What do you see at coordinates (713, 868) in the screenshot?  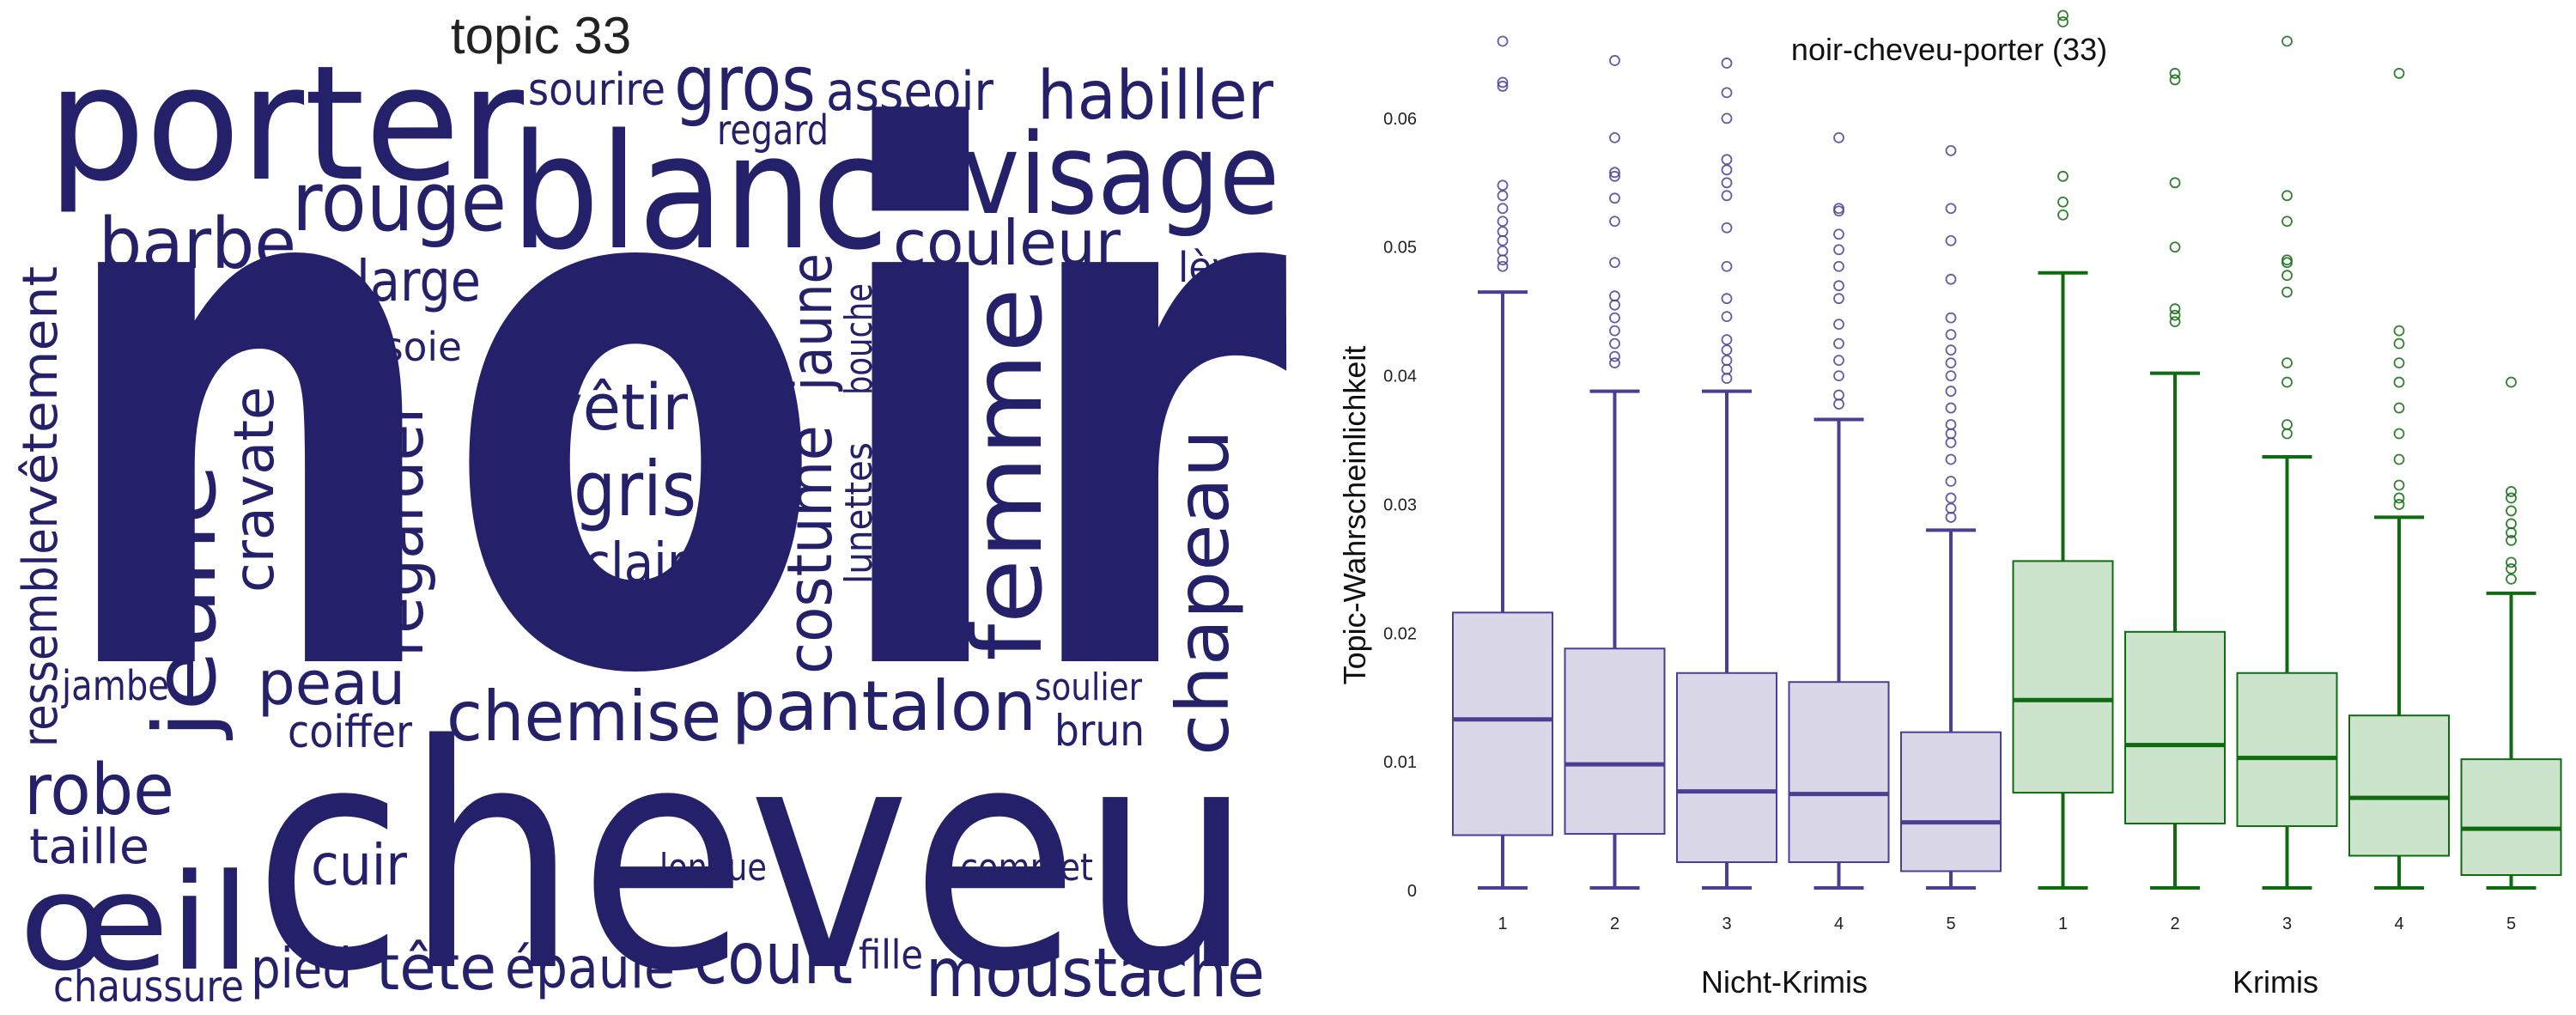 I see `cloud-word: longue` at bounding box center [713, 868].